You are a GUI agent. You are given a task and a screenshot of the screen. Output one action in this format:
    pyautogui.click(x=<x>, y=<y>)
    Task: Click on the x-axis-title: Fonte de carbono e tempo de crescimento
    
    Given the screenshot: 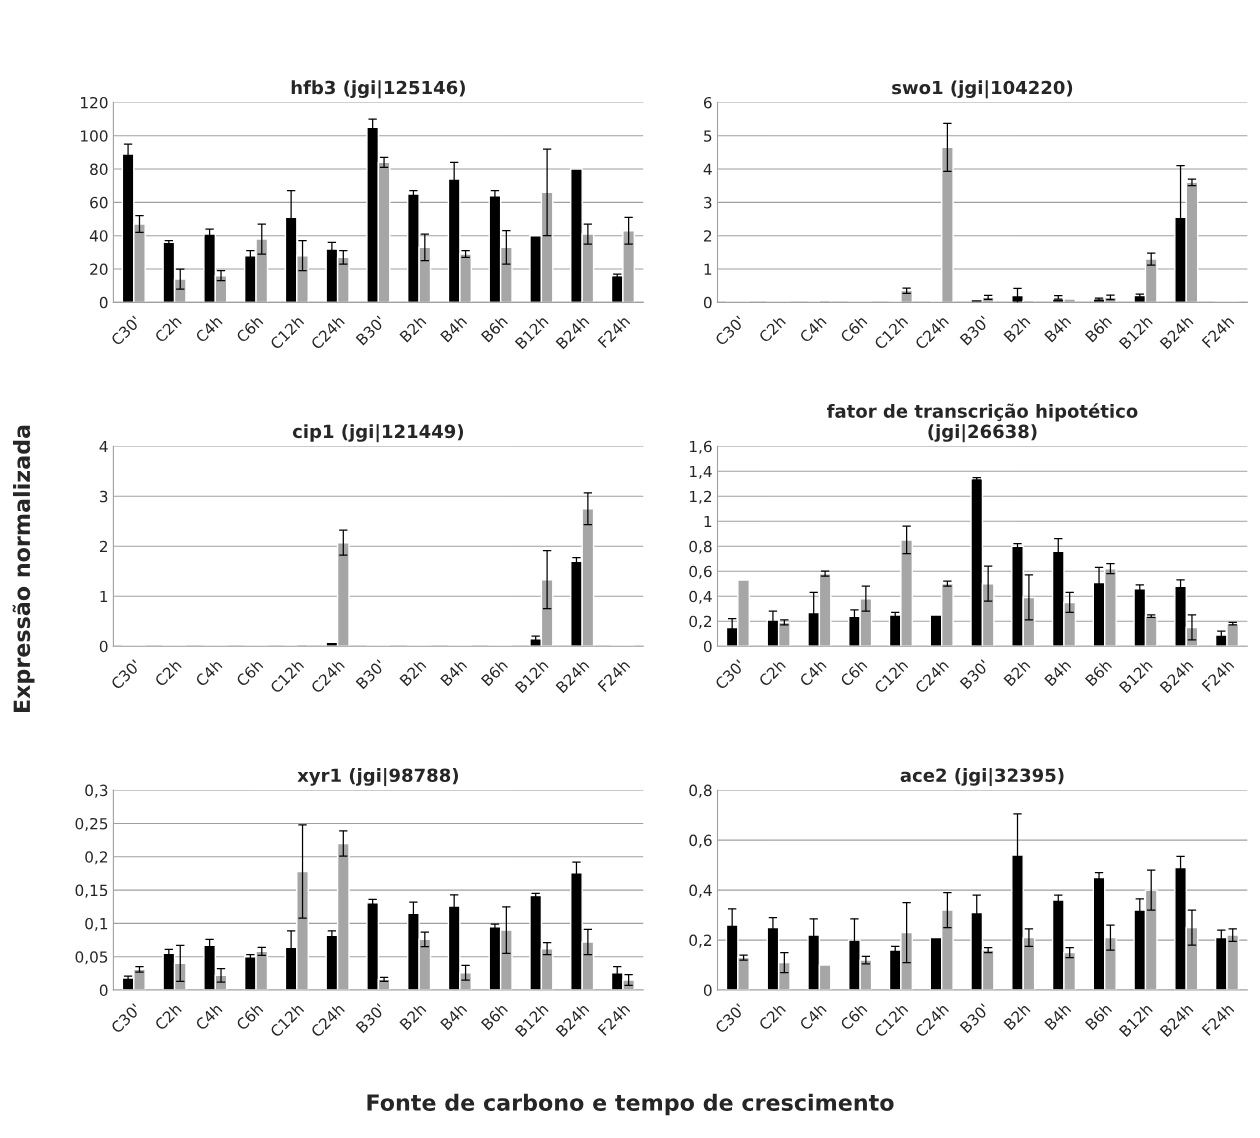 What is the action you would take?
    pyautogui.click(x=630, y=1104)
    